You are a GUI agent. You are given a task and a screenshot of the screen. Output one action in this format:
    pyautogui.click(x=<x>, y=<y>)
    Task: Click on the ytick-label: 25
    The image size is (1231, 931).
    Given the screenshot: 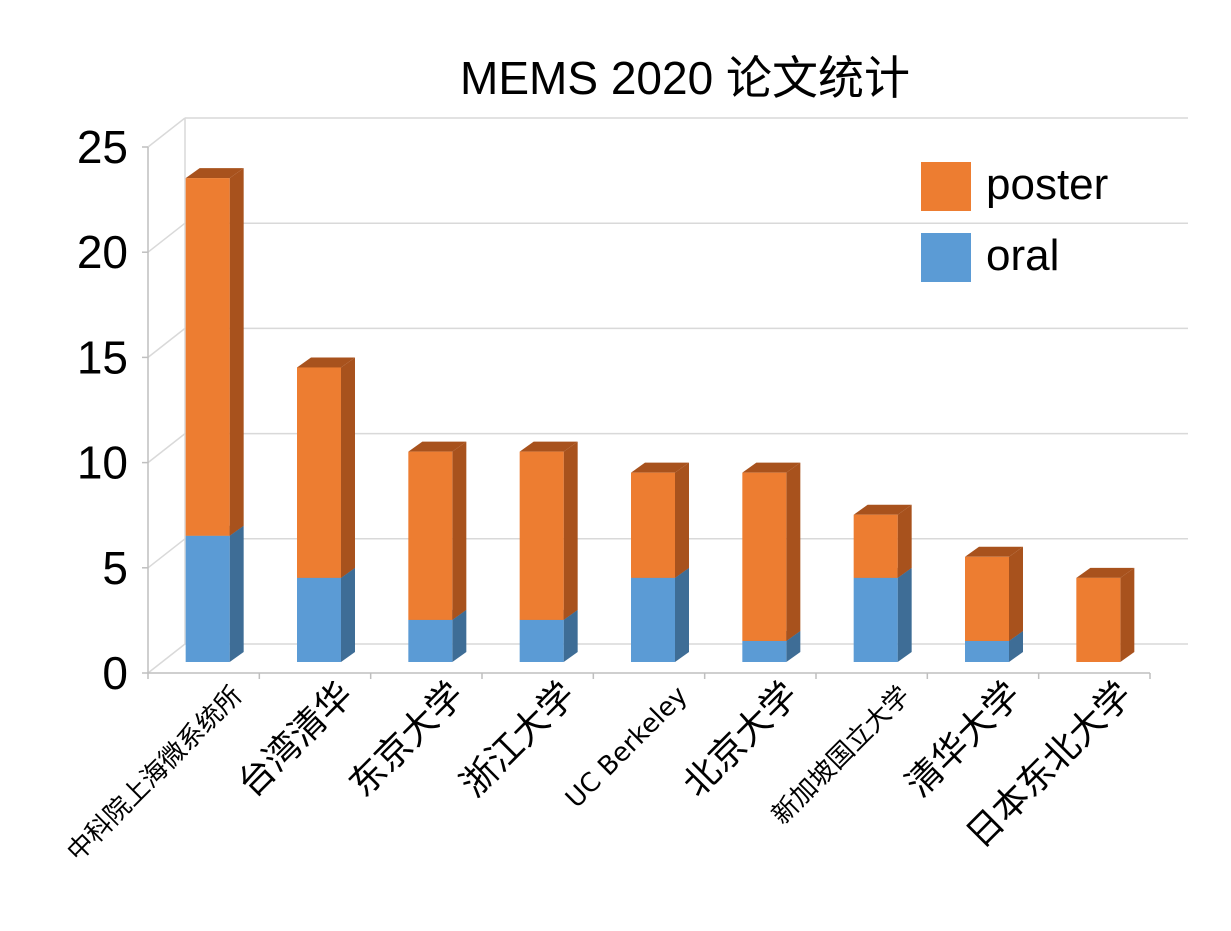 What is the action you would take?
    pyautogui.click(x=102, y=147)
    